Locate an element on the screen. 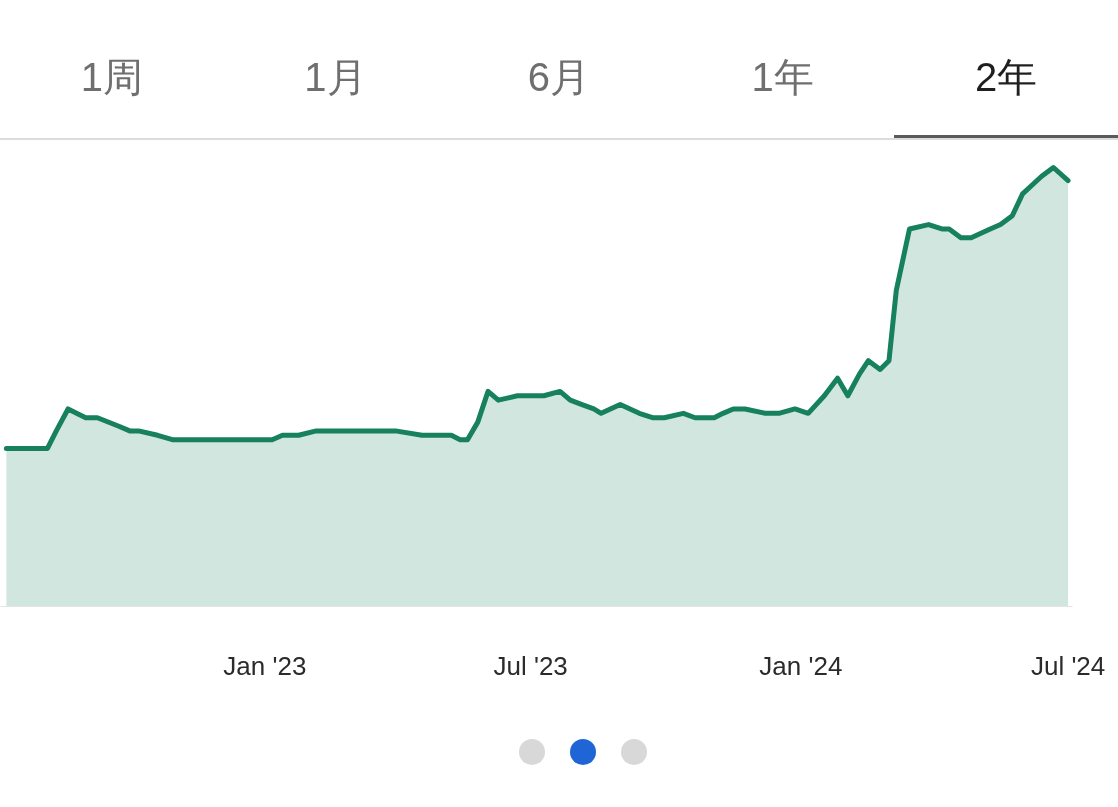 This screenshot has width=1118, height=807. x-tick-label: Jul '23 is located at coordinates (530, 665).